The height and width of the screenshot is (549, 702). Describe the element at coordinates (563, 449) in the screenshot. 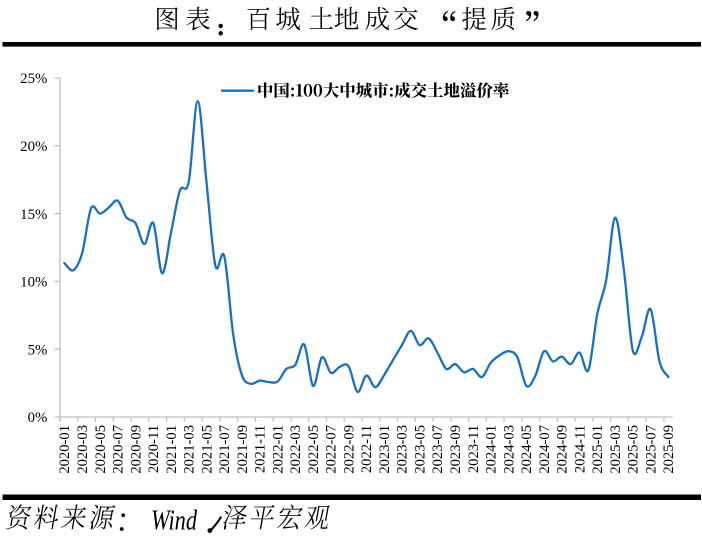

I see `svg-text: 2024-09` at that location.